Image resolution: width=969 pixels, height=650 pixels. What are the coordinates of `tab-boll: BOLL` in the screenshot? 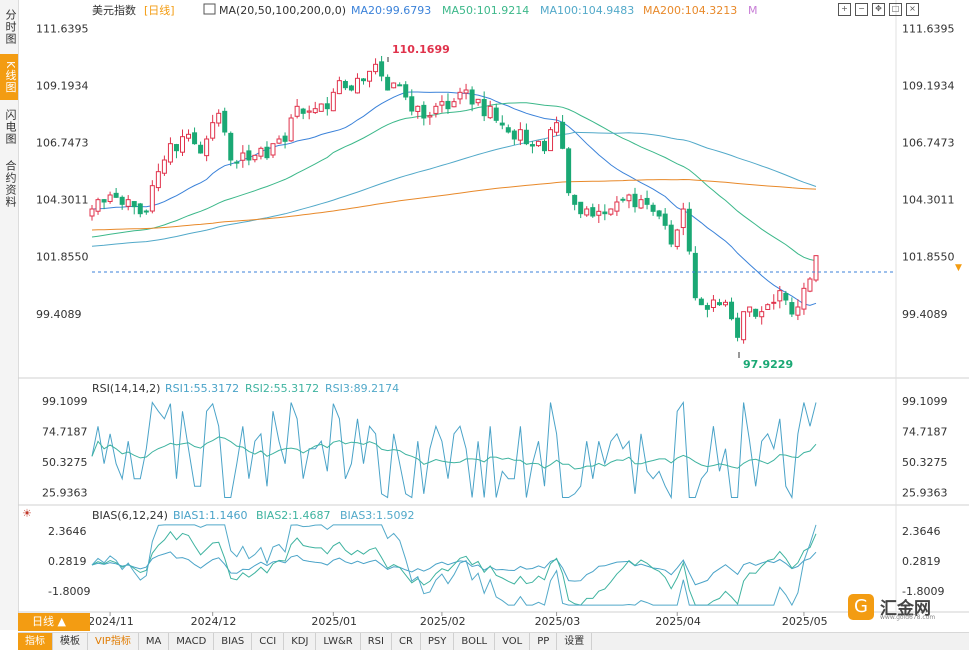 It's located at (475, 641).